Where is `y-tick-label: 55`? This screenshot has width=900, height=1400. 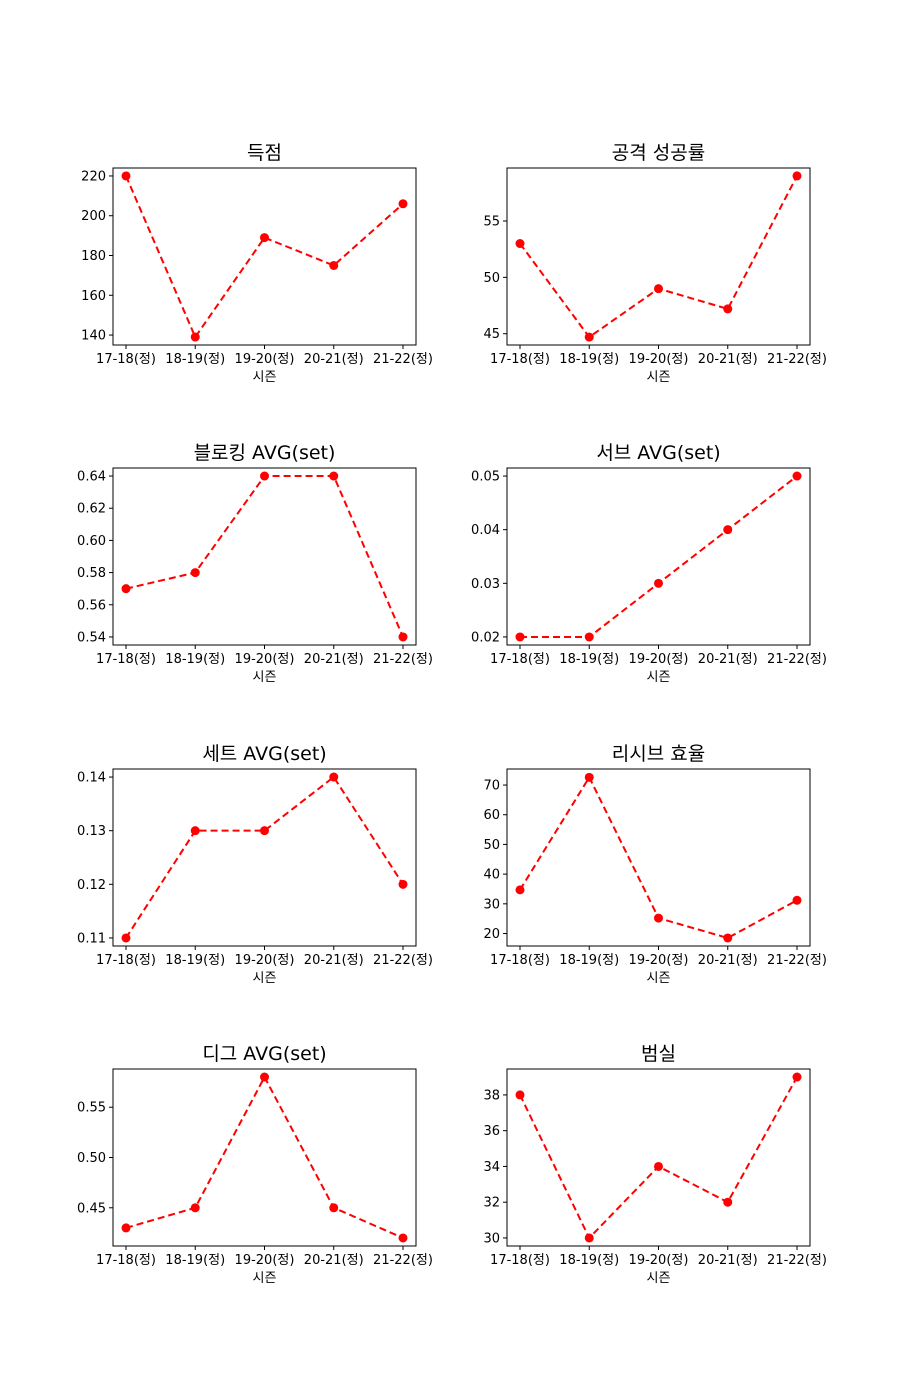
y-tick-label: 55 is located at coordinates (491, 221).